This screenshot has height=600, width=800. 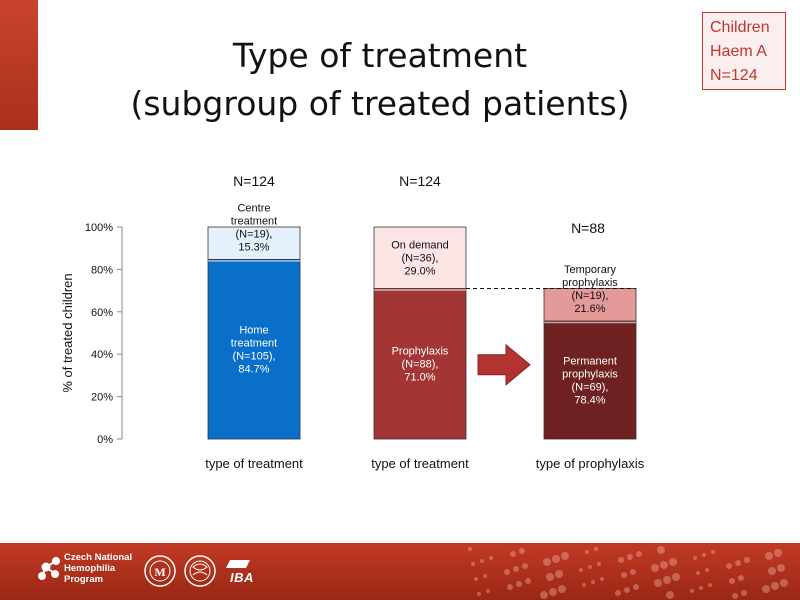 What do you see at coordinates (734, 75) in the screenshot?
I see `info-line-3: N=124` at bounding box center [734, 75].